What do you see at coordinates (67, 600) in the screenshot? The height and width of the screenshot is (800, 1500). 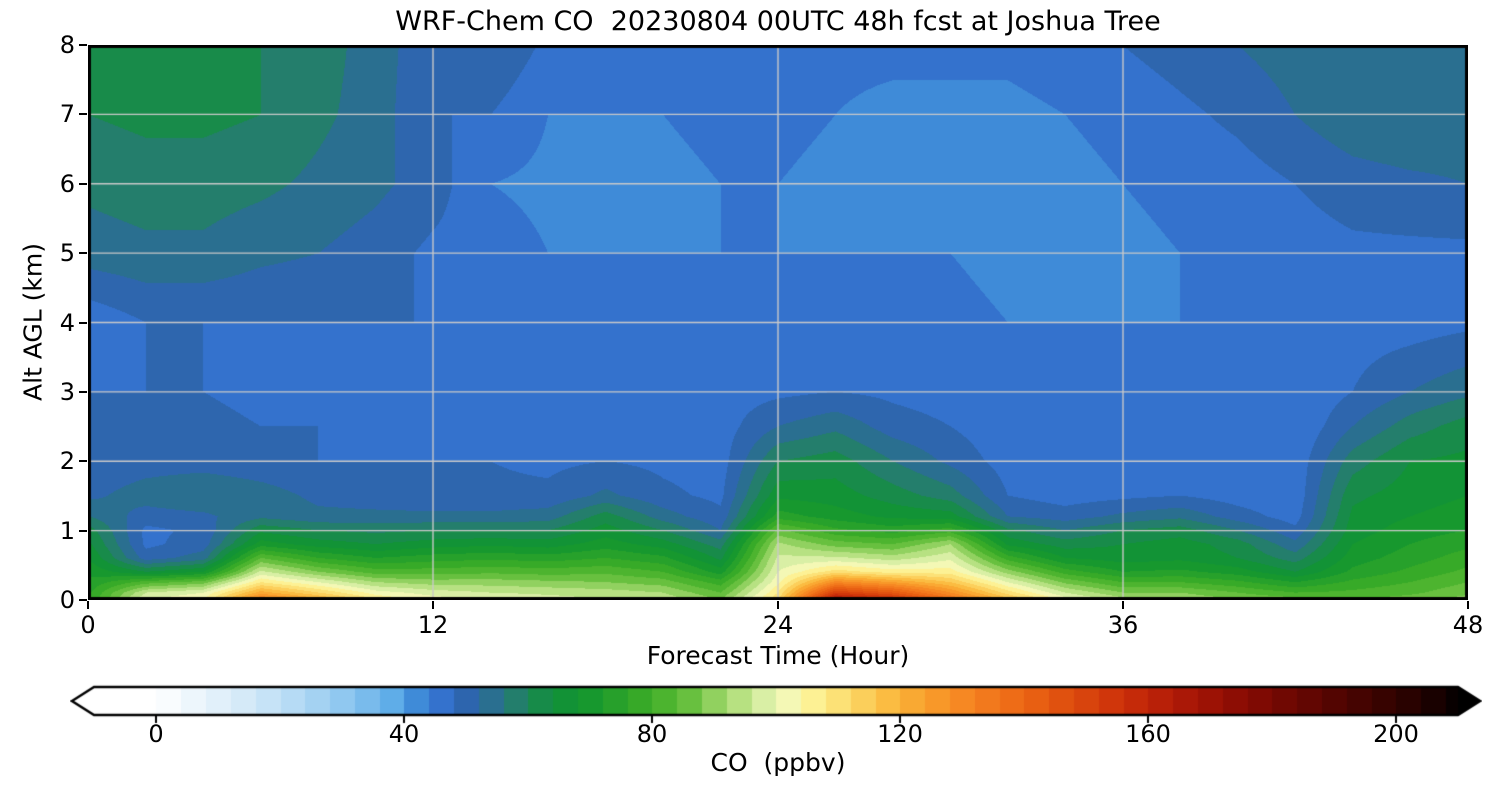 I see `y-tick-label: 0` at bounding box center [67, 600].